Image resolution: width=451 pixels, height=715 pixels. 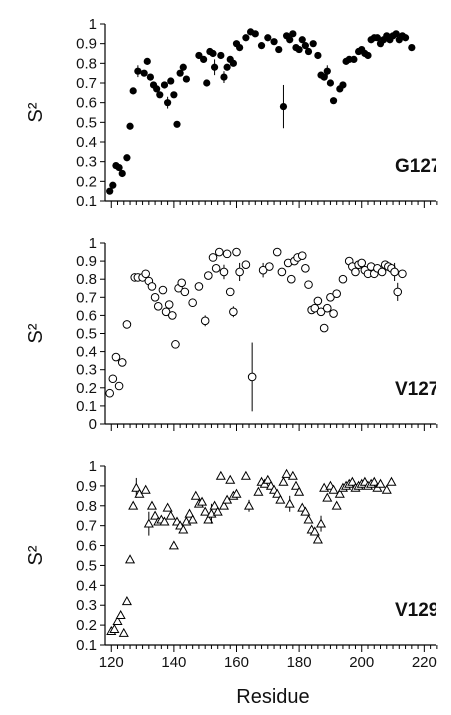 What do you see at coordinates (86, 334) in the screenshot?
I see `y-tick-label: 0.5` at bounding box center [86, 334].